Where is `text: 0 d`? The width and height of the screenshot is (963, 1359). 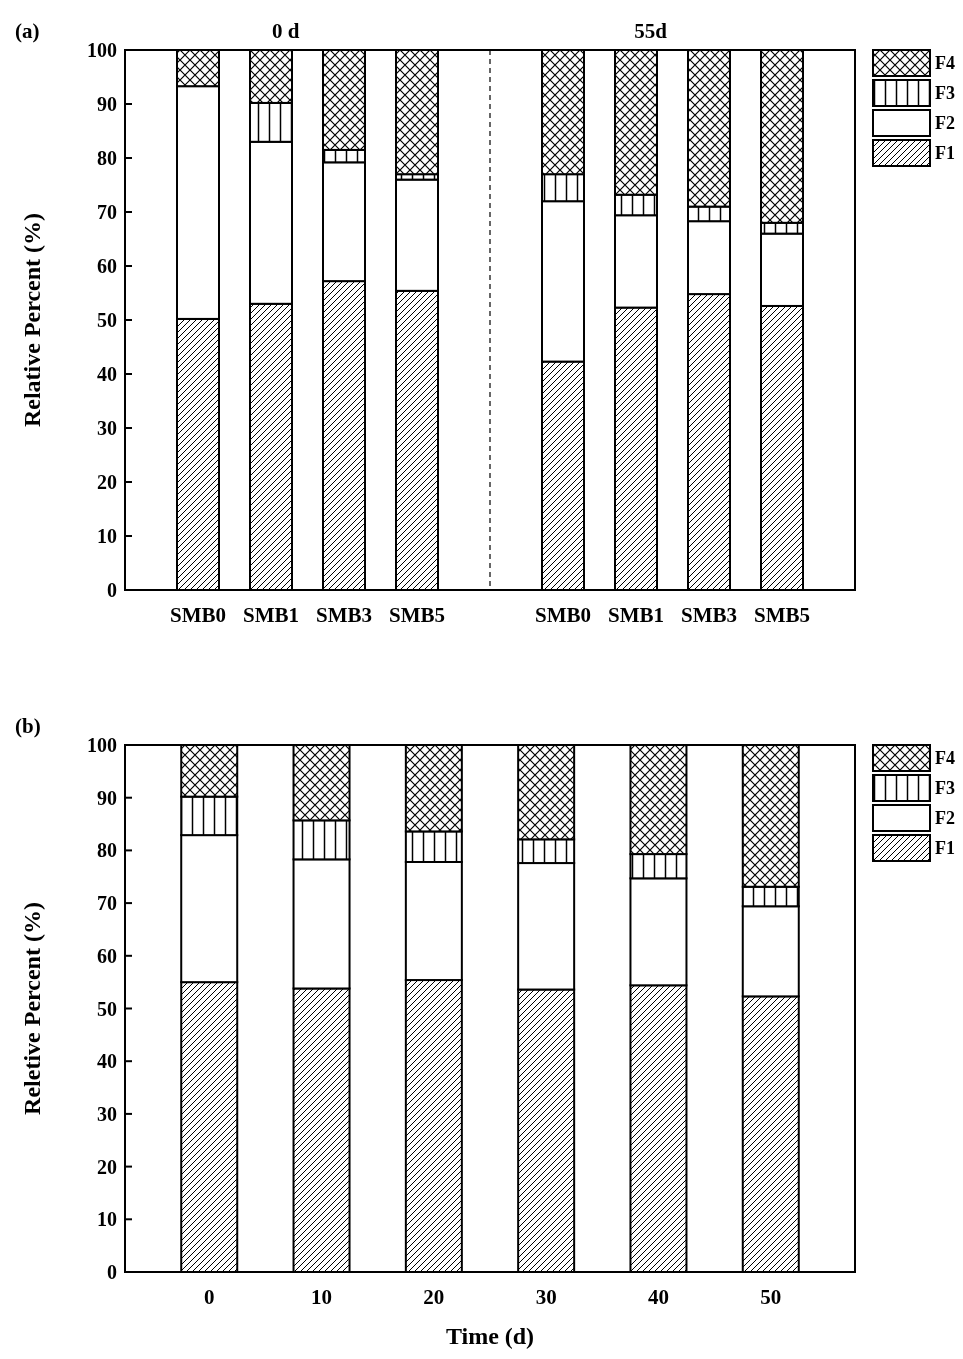 text: 0 d is located at coordinates (285, 31).